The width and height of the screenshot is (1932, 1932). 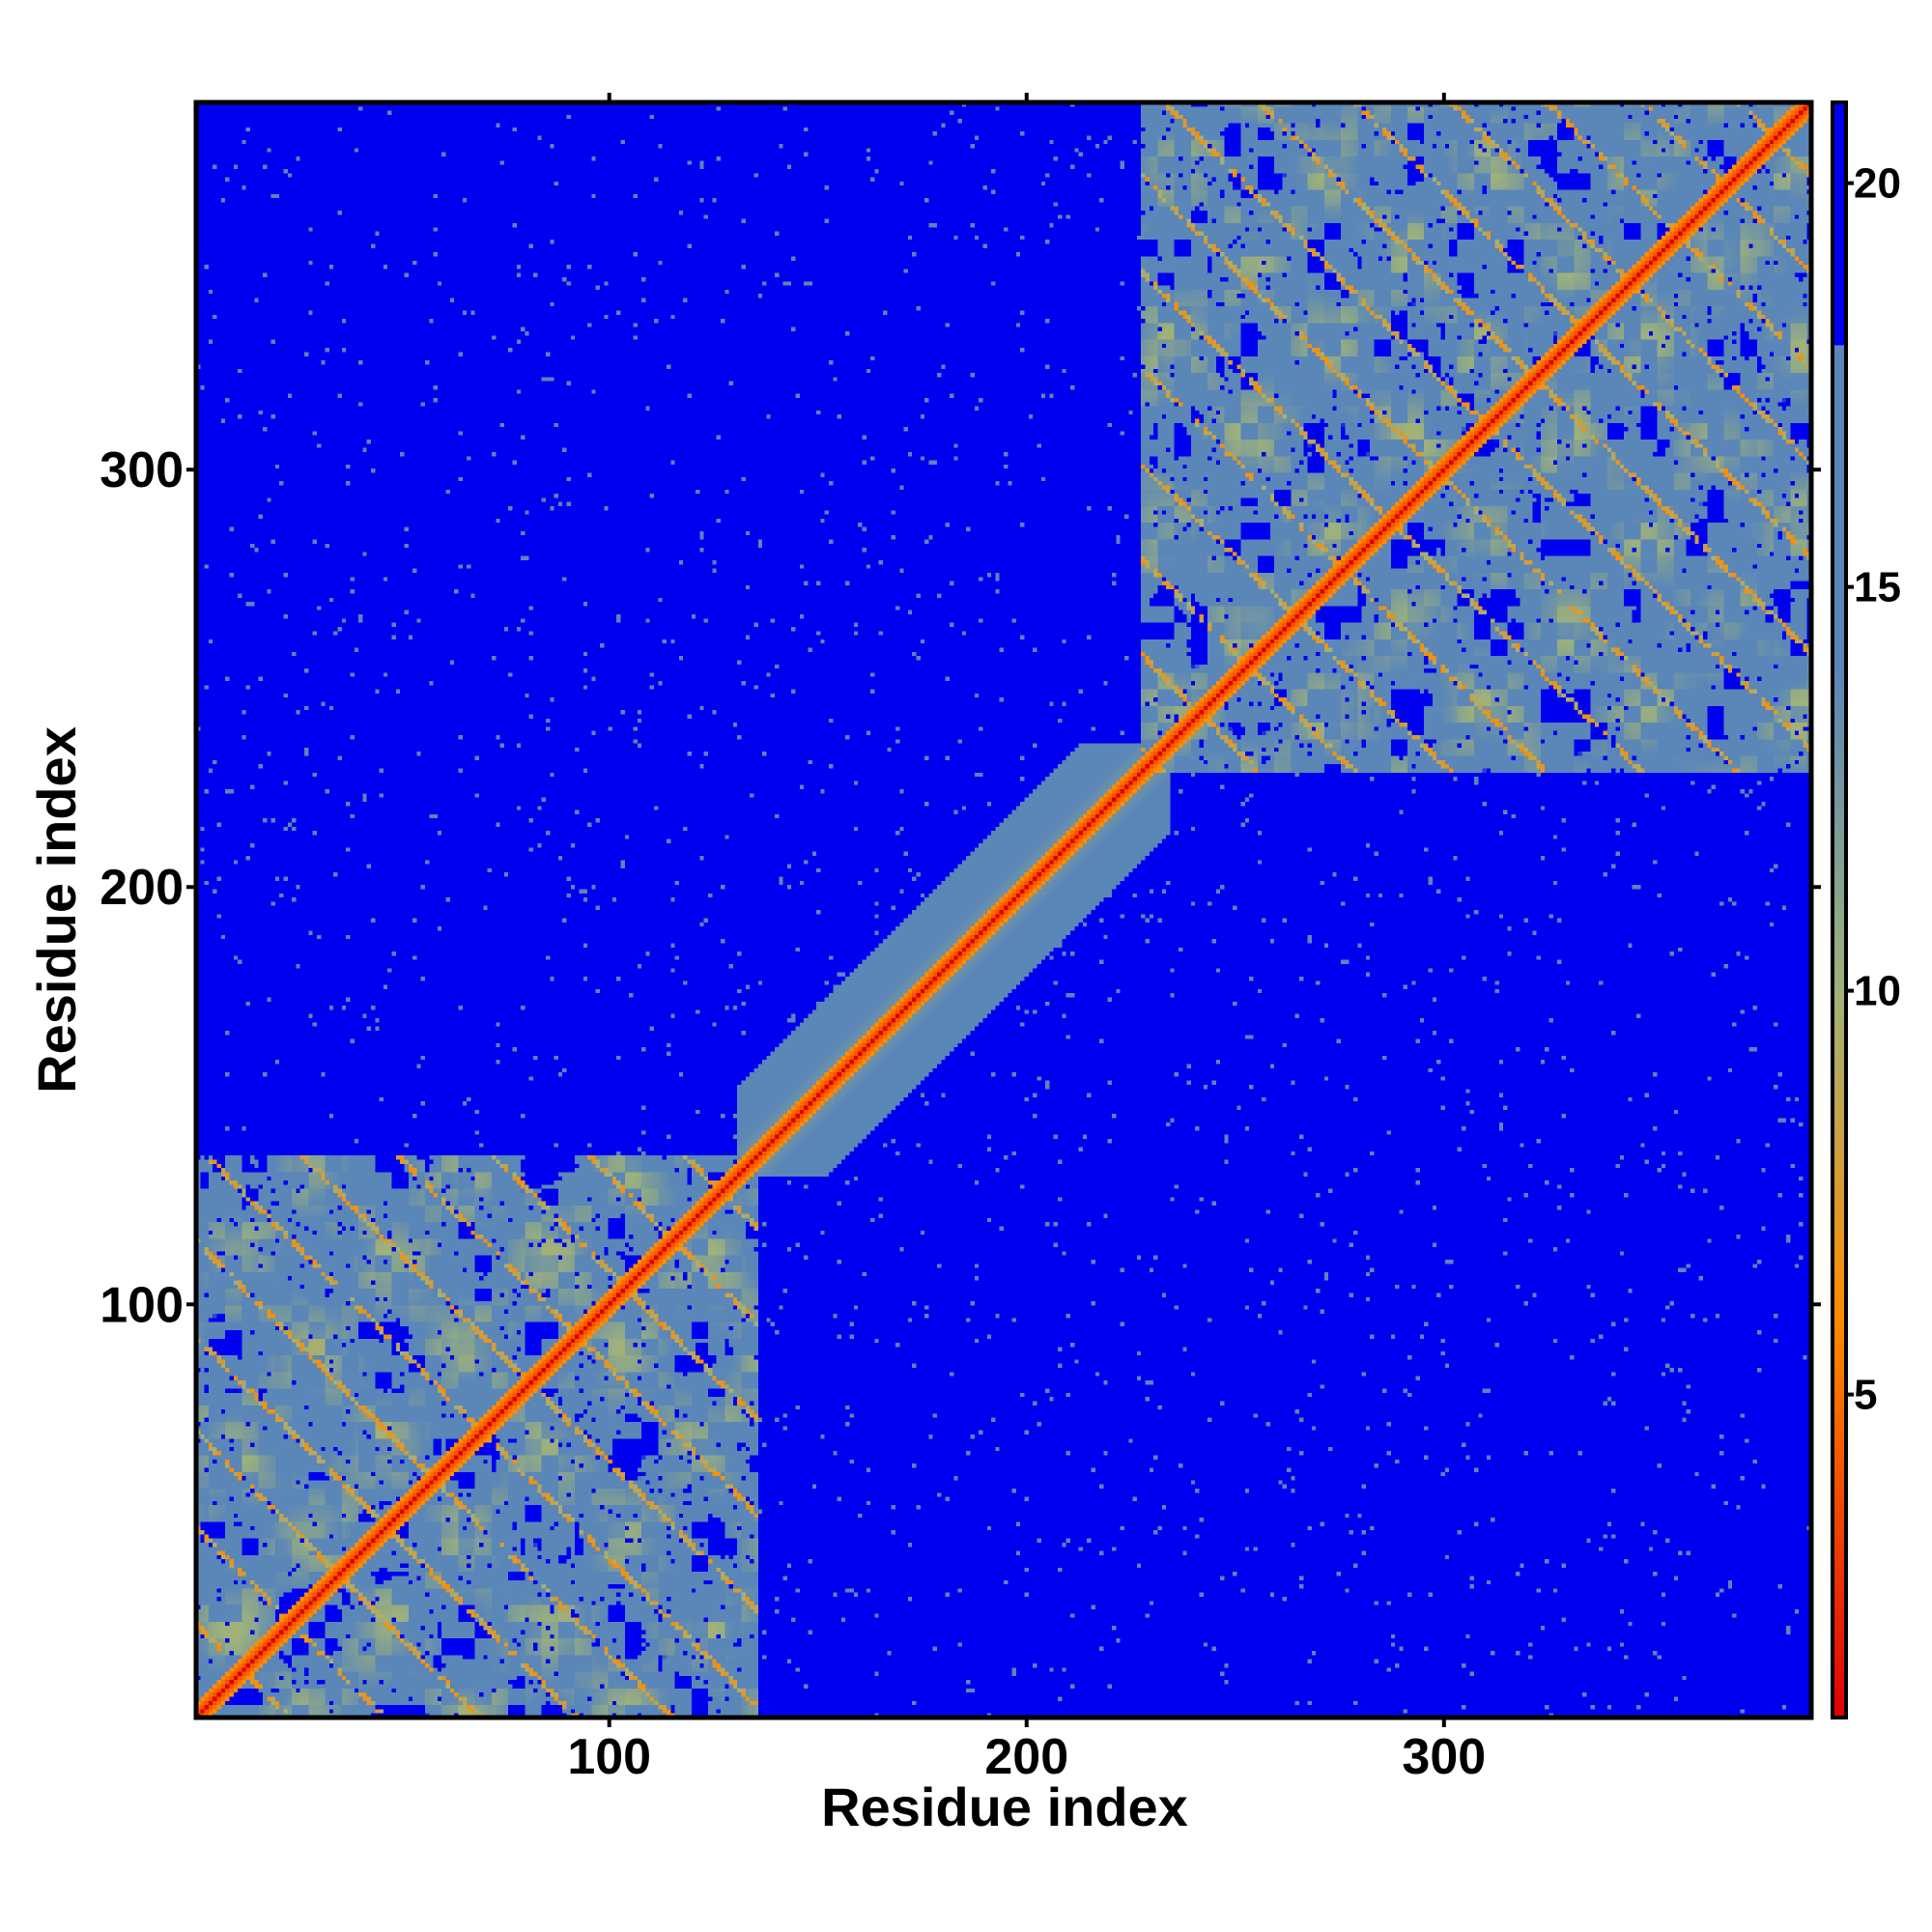 What do you see at coordinates (56, 910) in the screenshot?
I see `y-axis-title: Residue index` at bounding box center [56, 910].